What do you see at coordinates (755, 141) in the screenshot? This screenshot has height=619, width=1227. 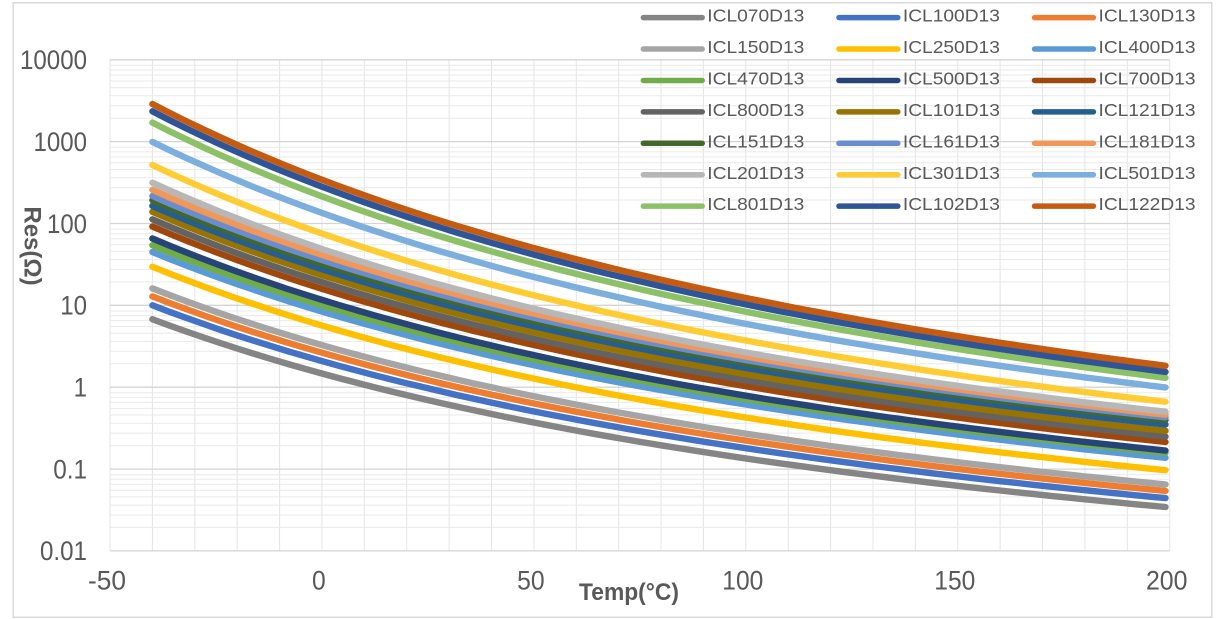 I see `svg-text: ICL151D13` at bounding box center [755, 141].